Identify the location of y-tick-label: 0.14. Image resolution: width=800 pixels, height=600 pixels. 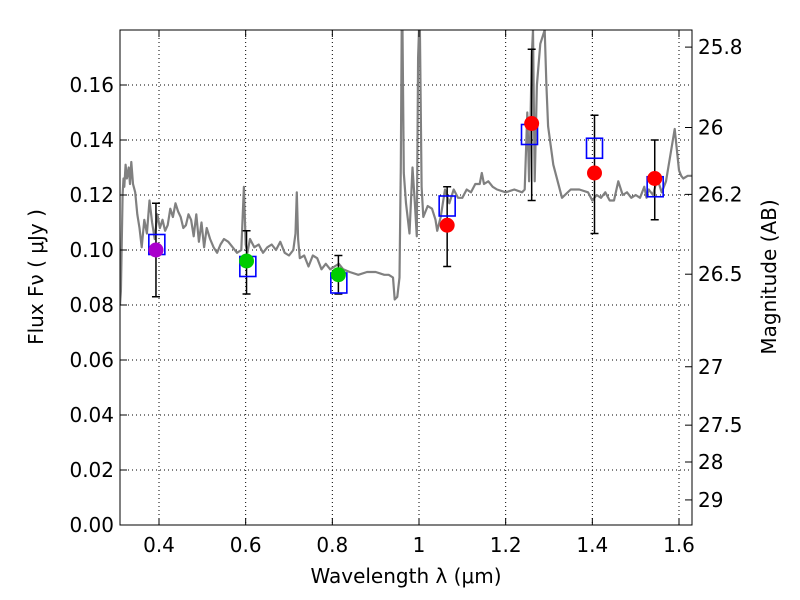
(91, 140).